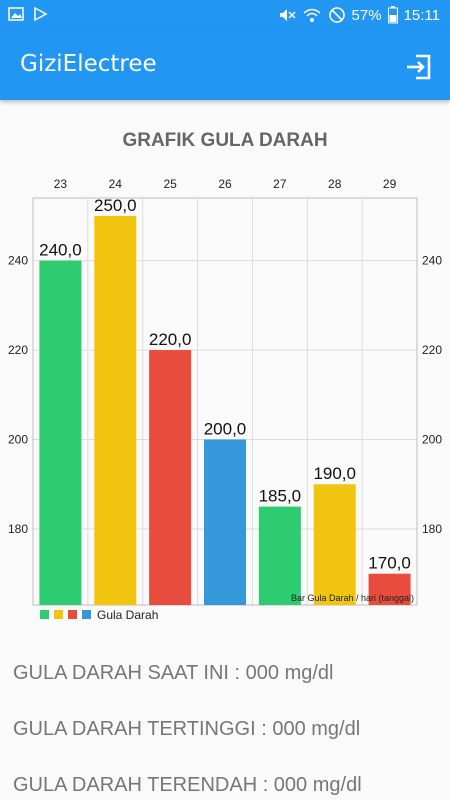  What do you see at coordinates (115, 205) in the screenshot?
I see `value-label-24: 250,0` at bounding box center [115, 205].